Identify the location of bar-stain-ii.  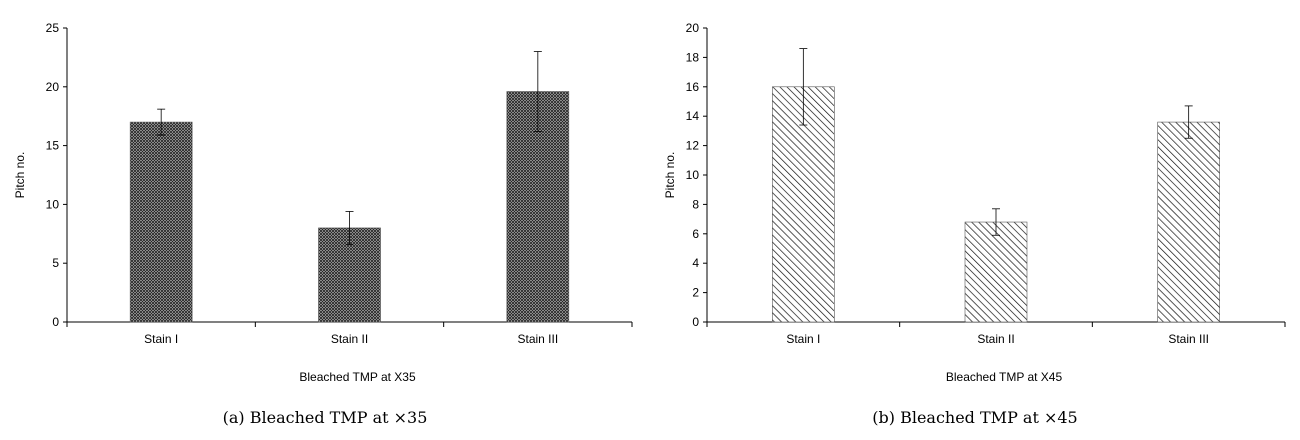
(996, 272).